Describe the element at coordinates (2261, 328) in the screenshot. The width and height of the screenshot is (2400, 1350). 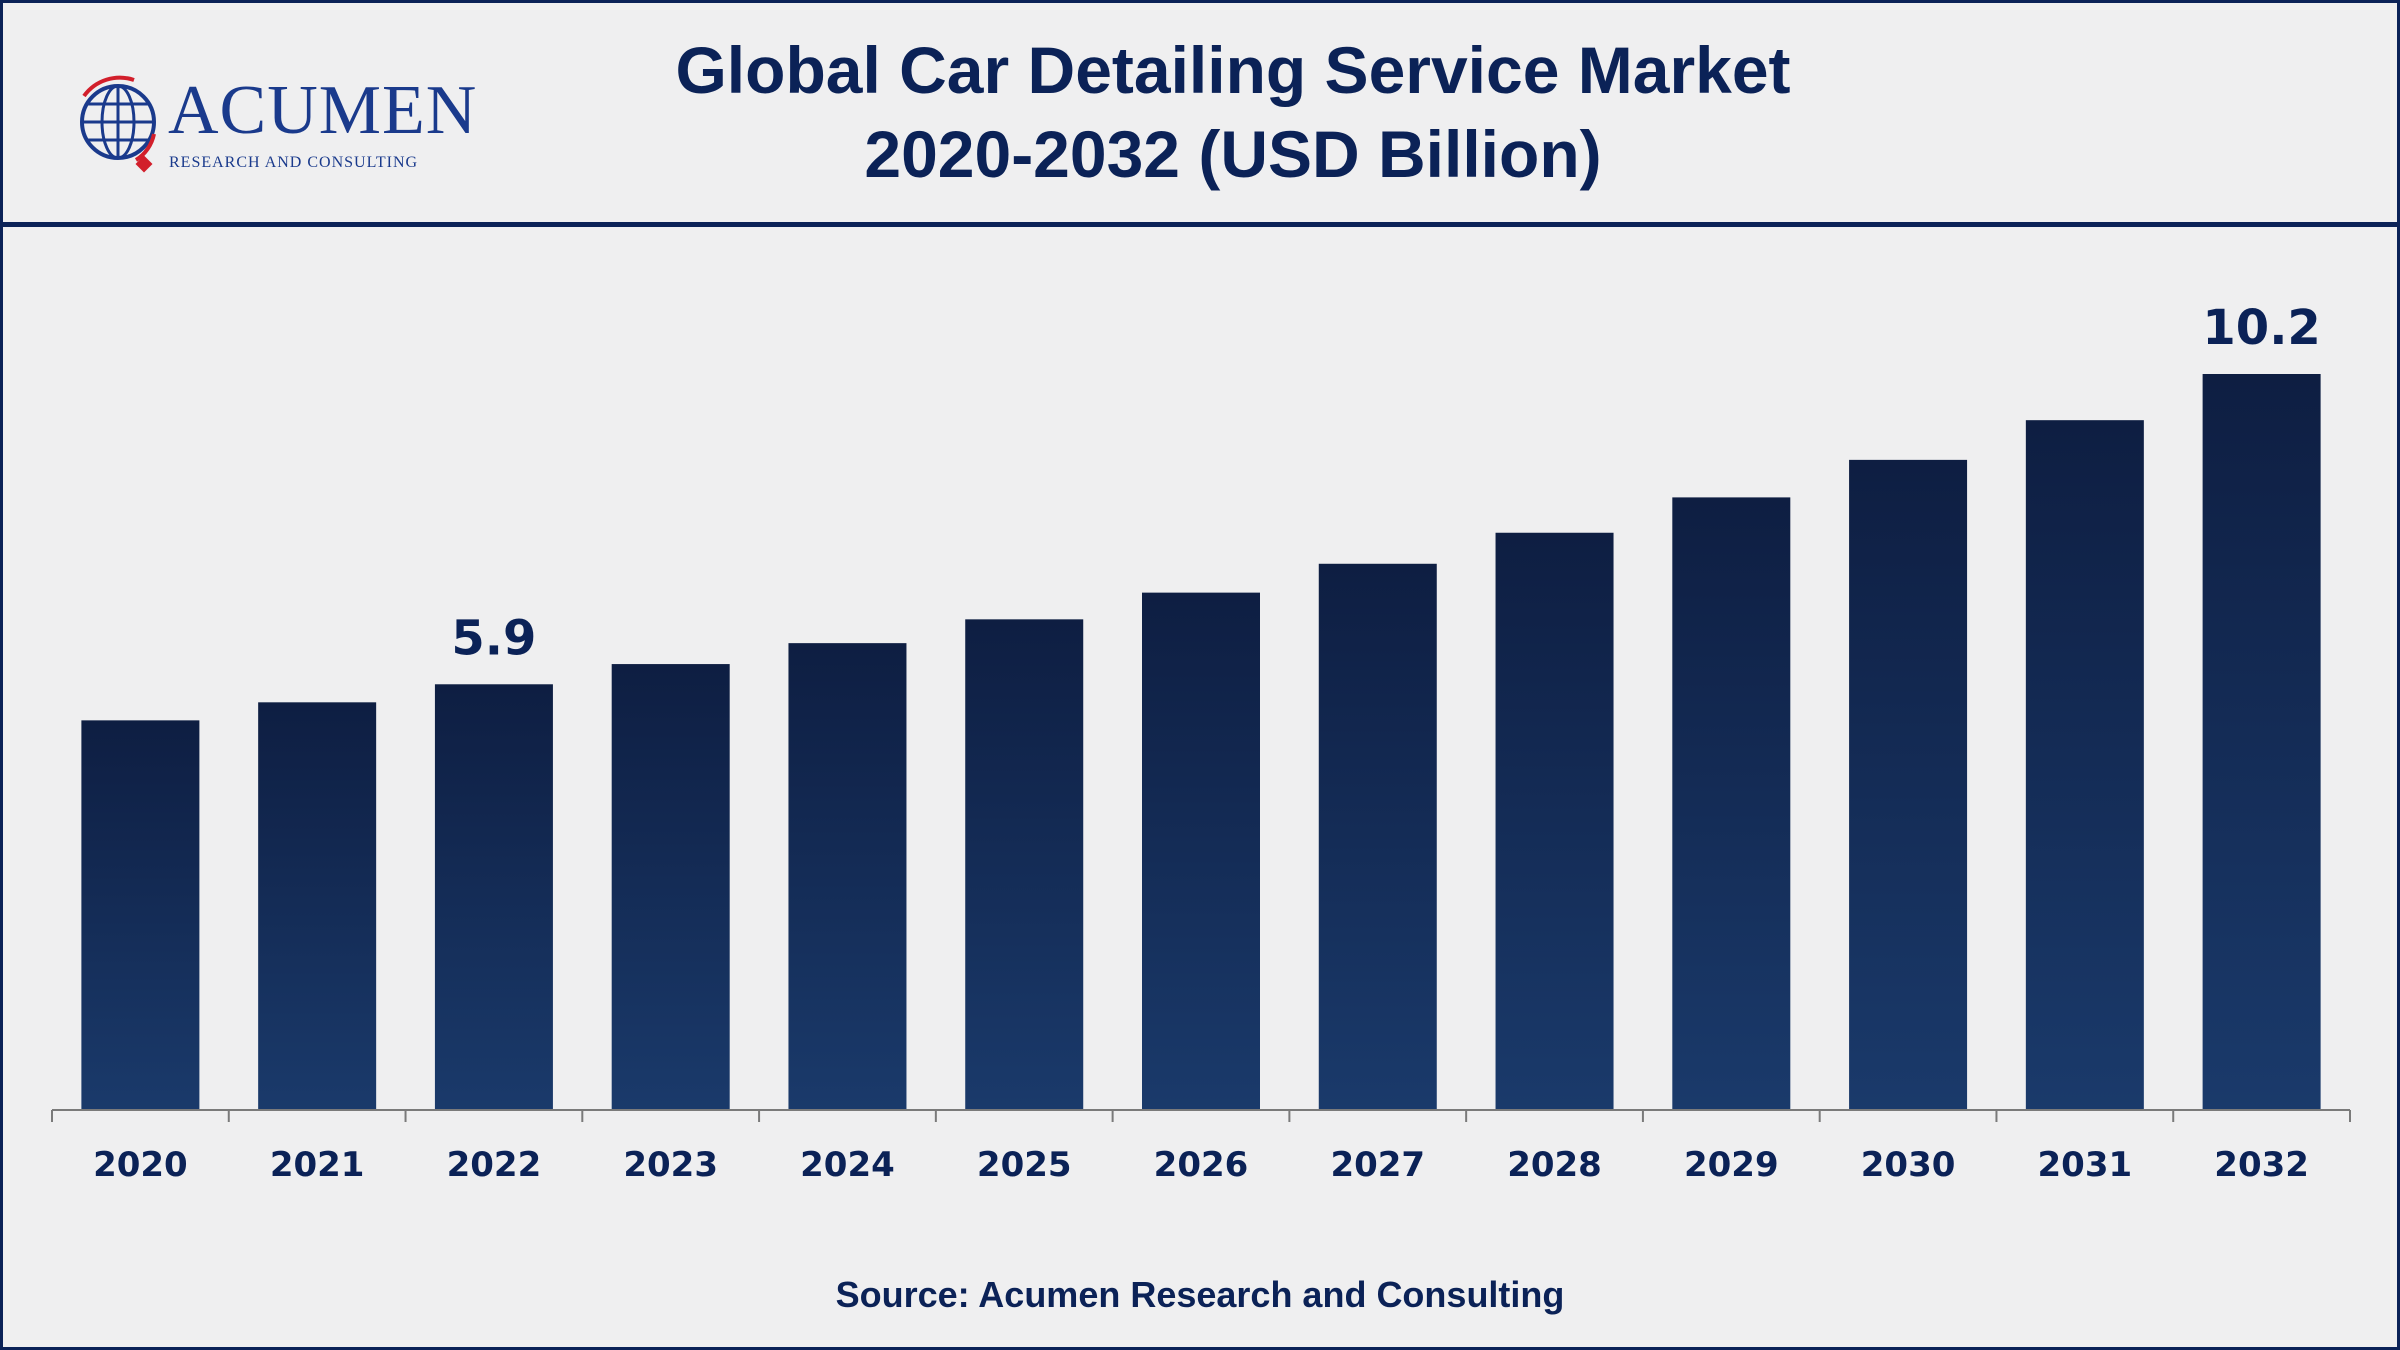
I see `data-label-2032: 10.2` at that location.